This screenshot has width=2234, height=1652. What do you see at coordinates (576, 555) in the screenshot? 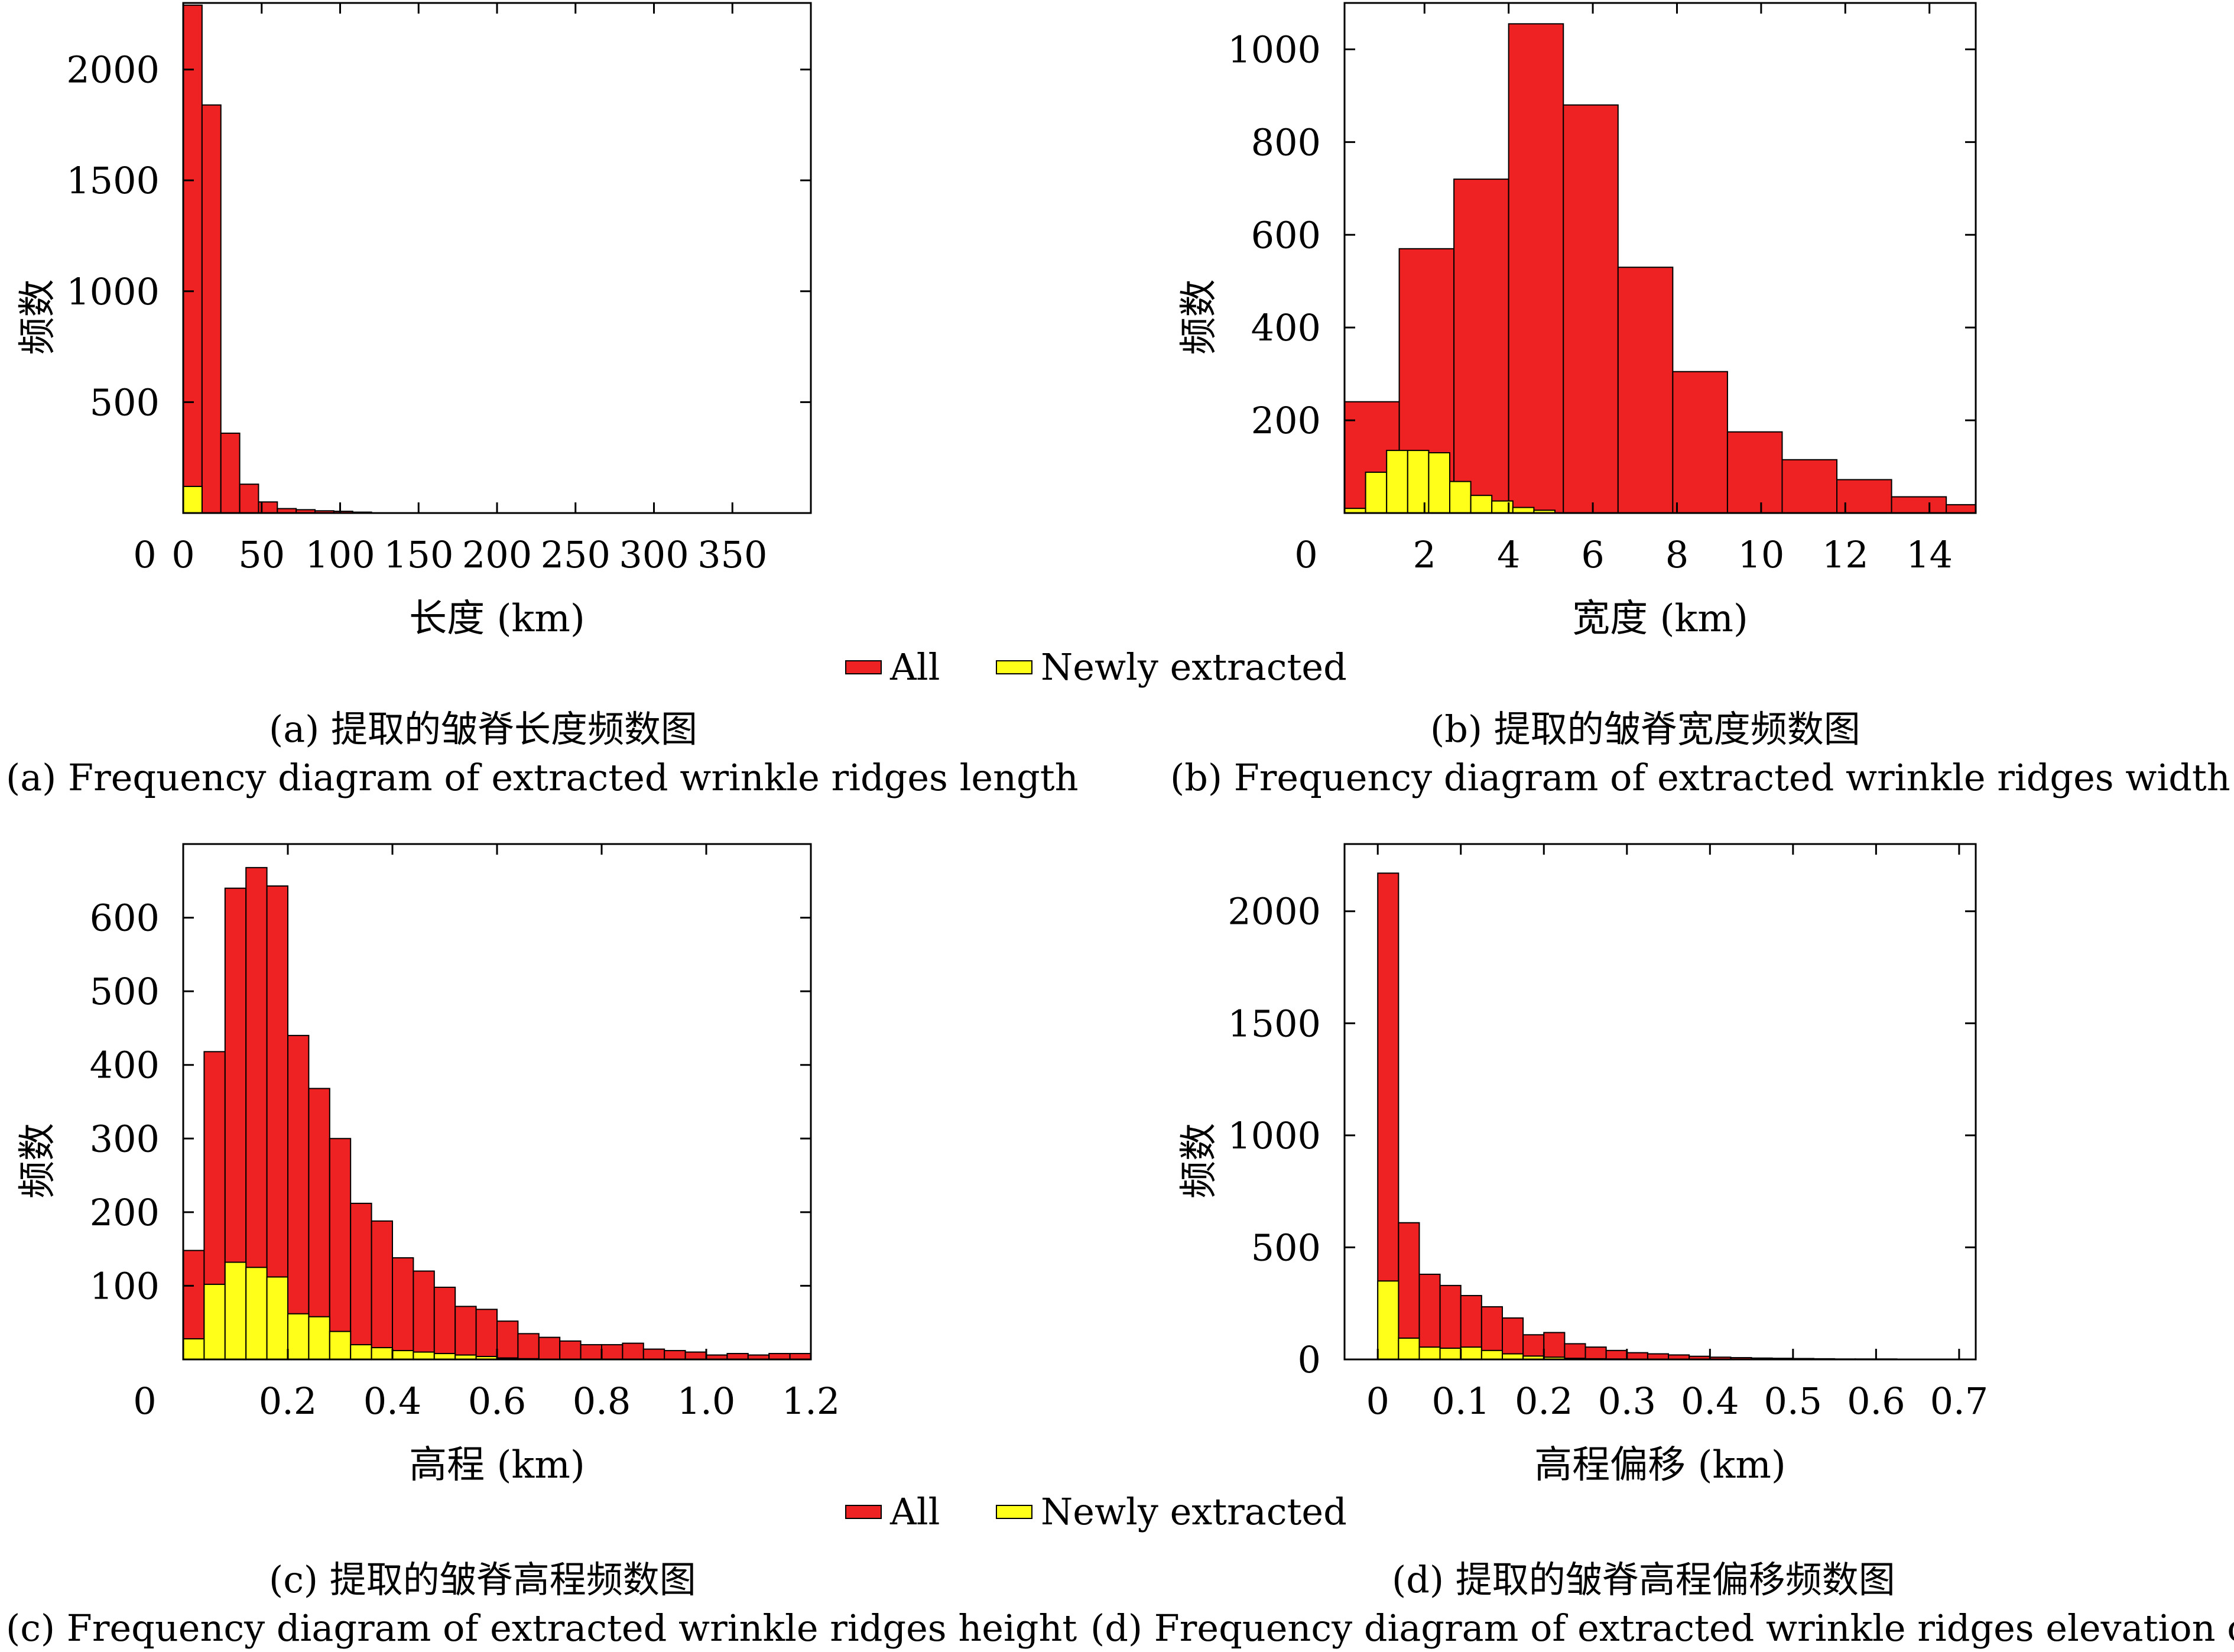
I see `x-tick-label: 250` at bounding box center [576, 555].